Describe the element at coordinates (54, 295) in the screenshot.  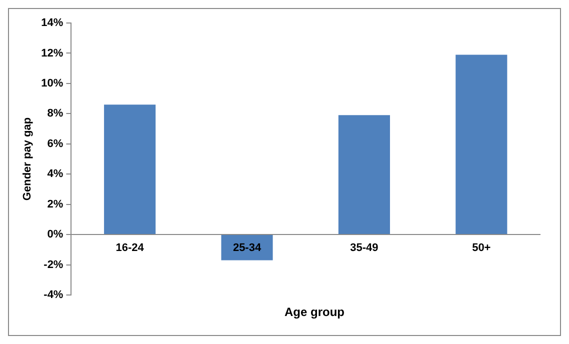
I see `y-tick-label: -4%` at that location.